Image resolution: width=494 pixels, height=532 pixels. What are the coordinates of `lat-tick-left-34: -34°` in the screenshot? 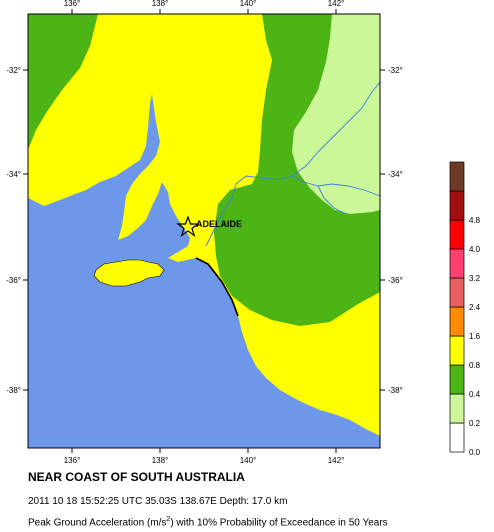 It's located at (13, 174).